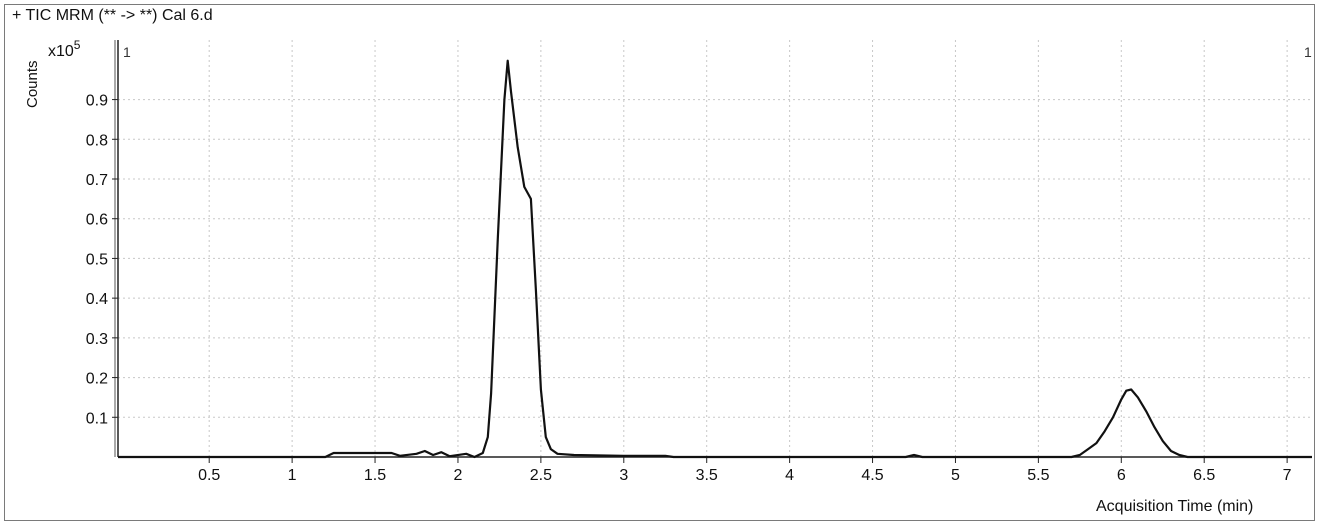 This screenshot has height=525, width=1319. Describe the element at coordinates (97, 259) in the screenshot. I see `y-tick-label: 0.5` at that location.